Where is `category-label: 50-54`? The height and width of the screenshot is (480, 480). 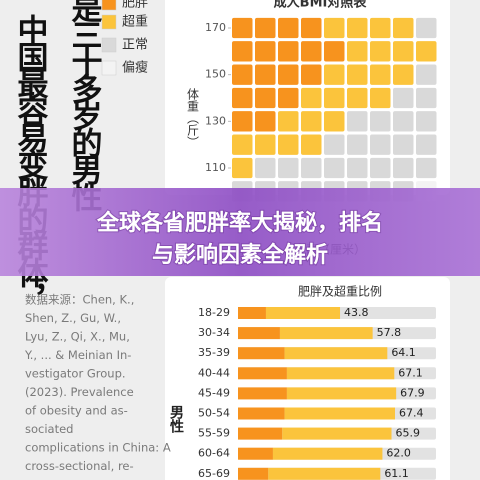
category-label: 50-54 is located at coordinates (214, 413).